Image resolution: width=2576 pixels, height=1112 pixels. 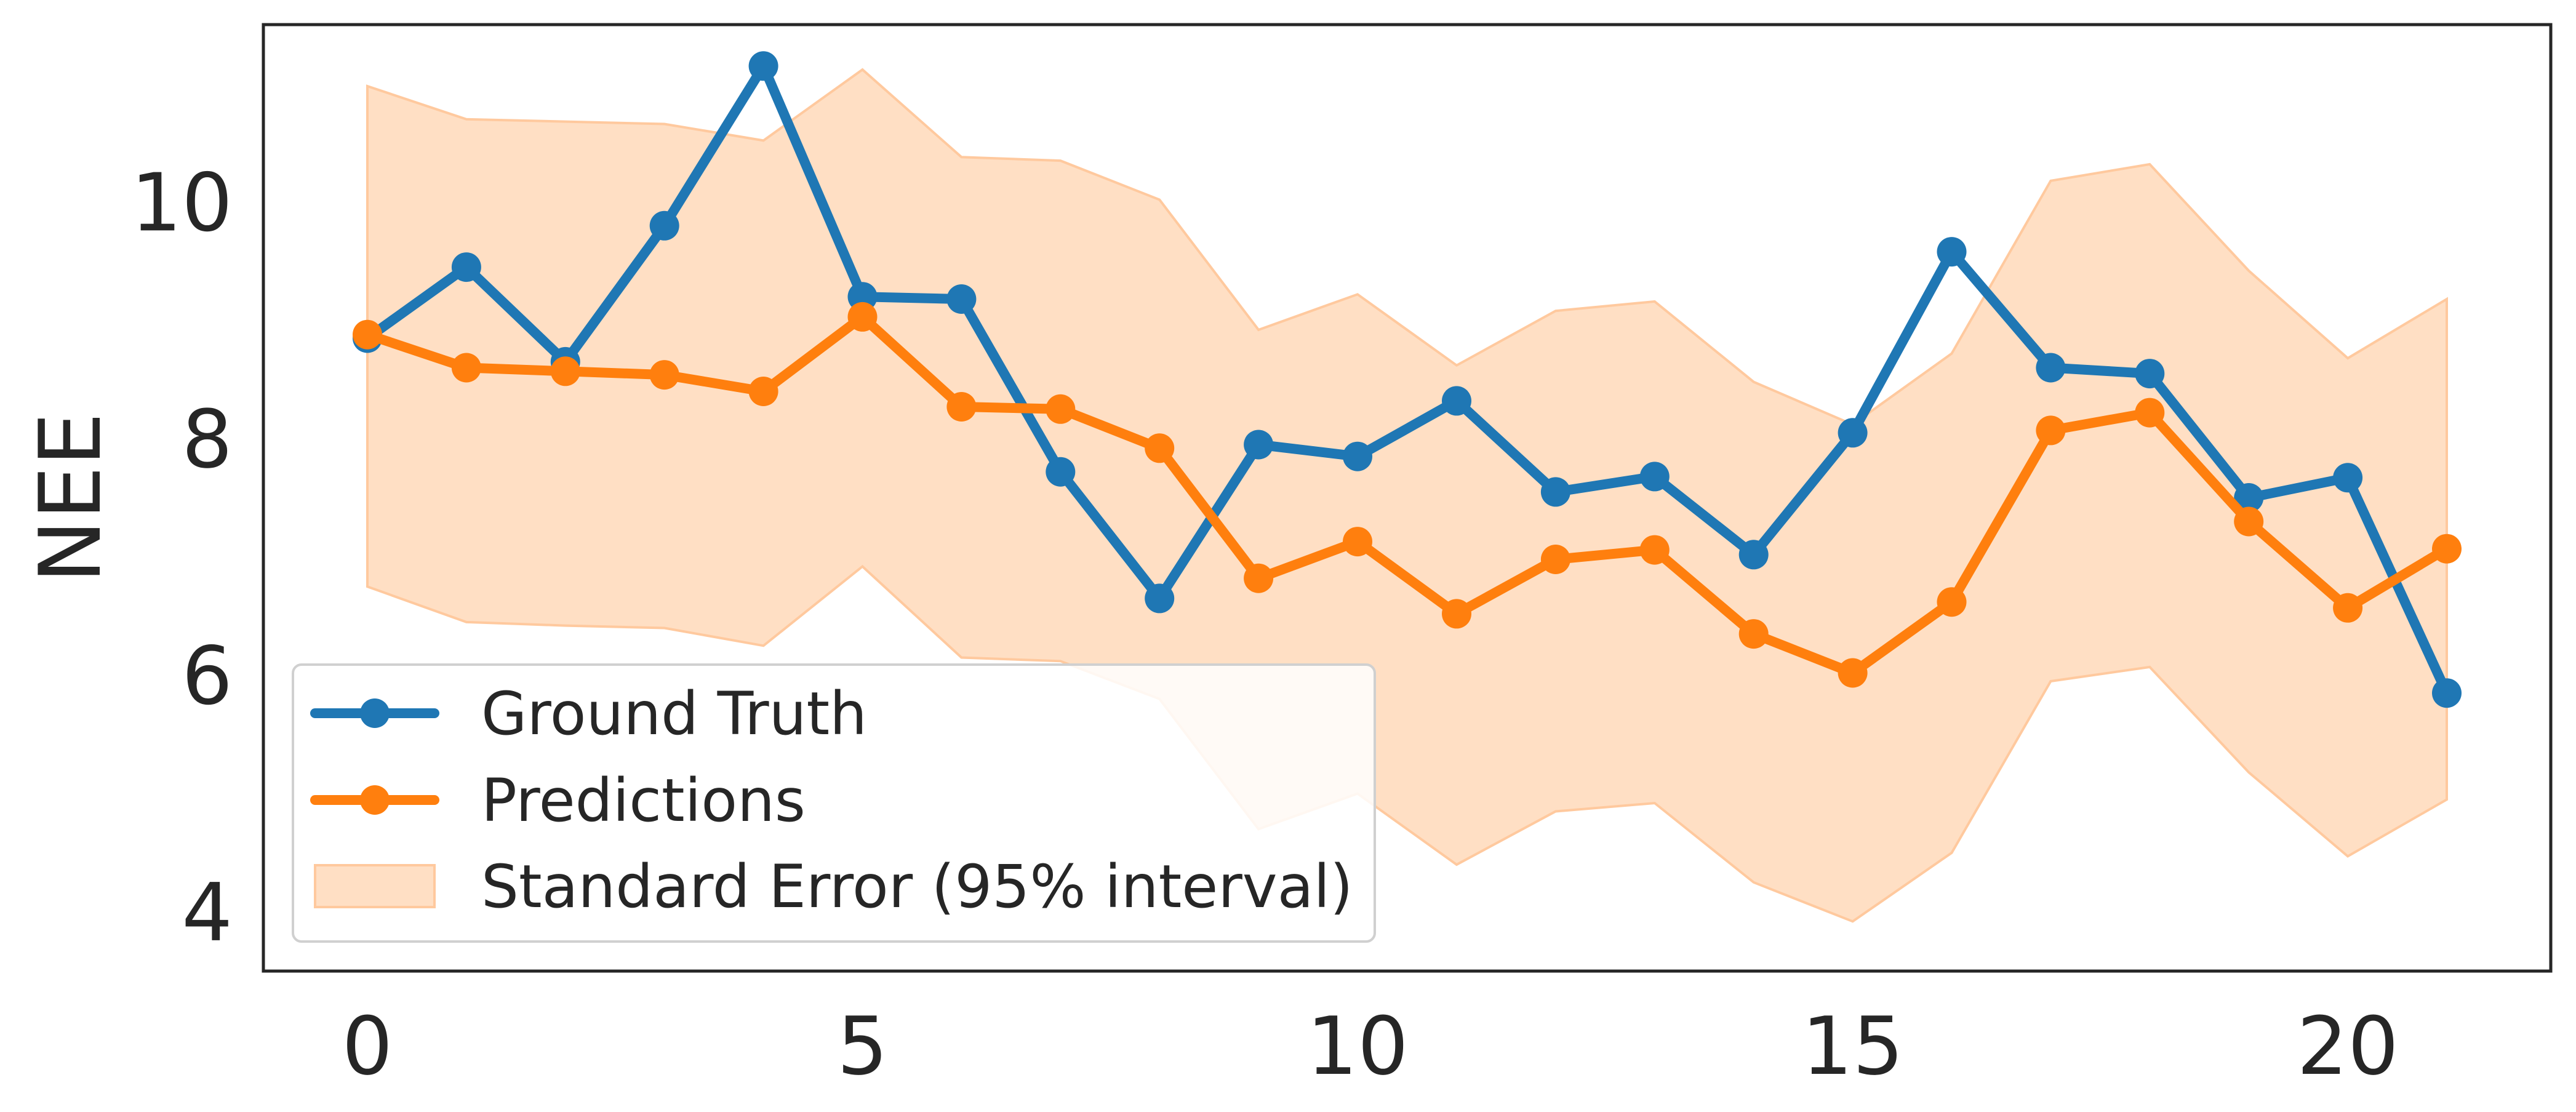 I want to click on y-tick-label: 8, so click(x=207, y=439).